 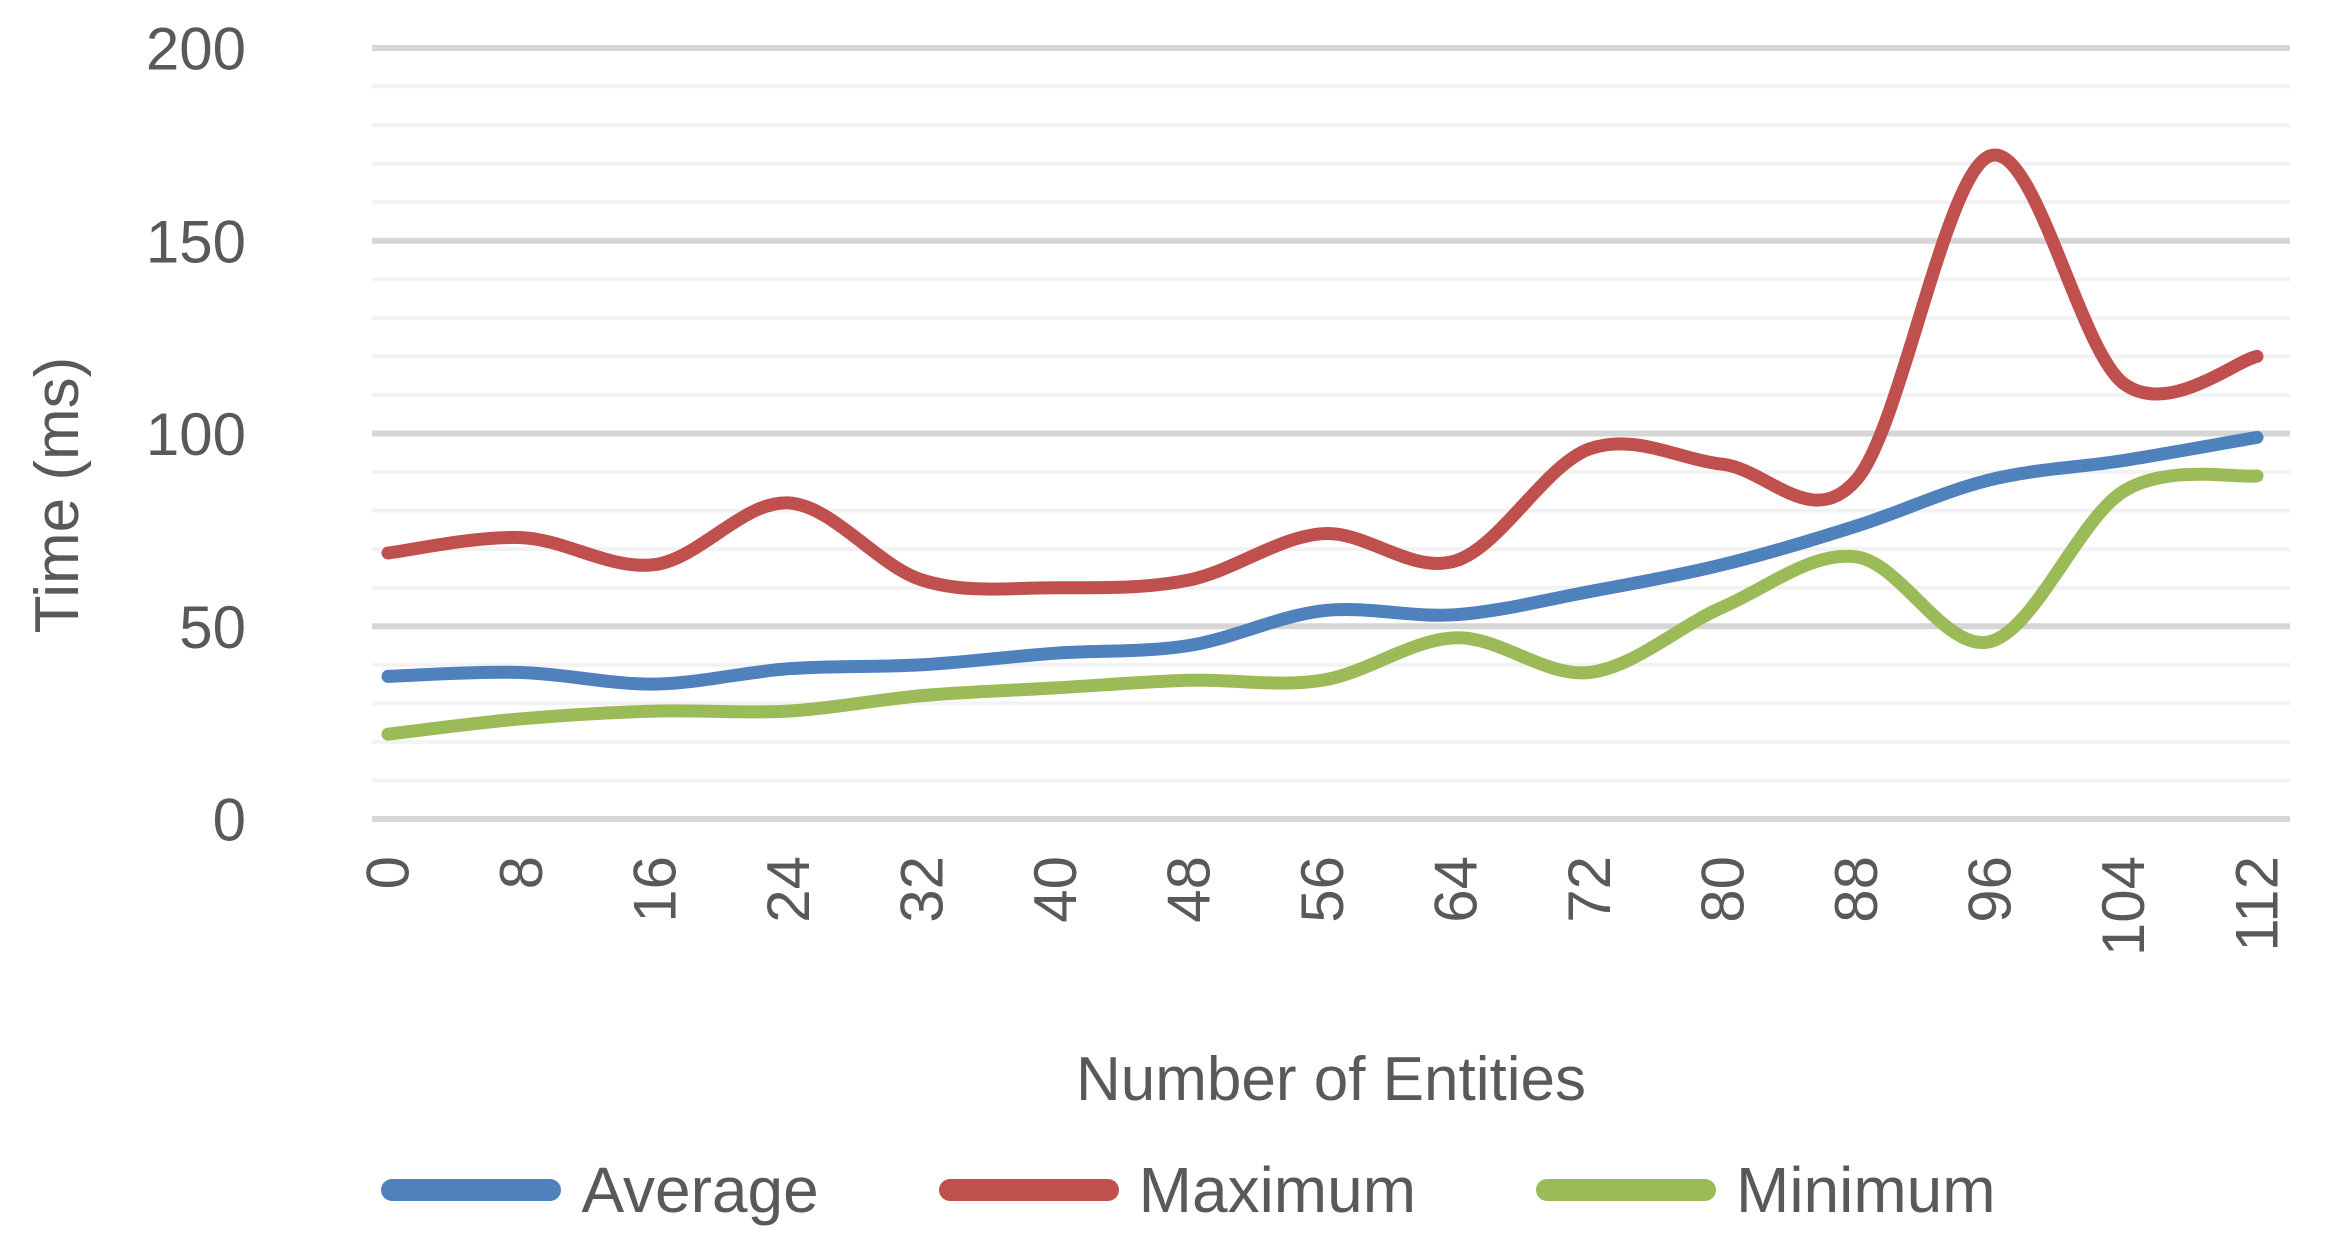 I want to click on x-tick-label: 80, so click(x=1723, y=889).